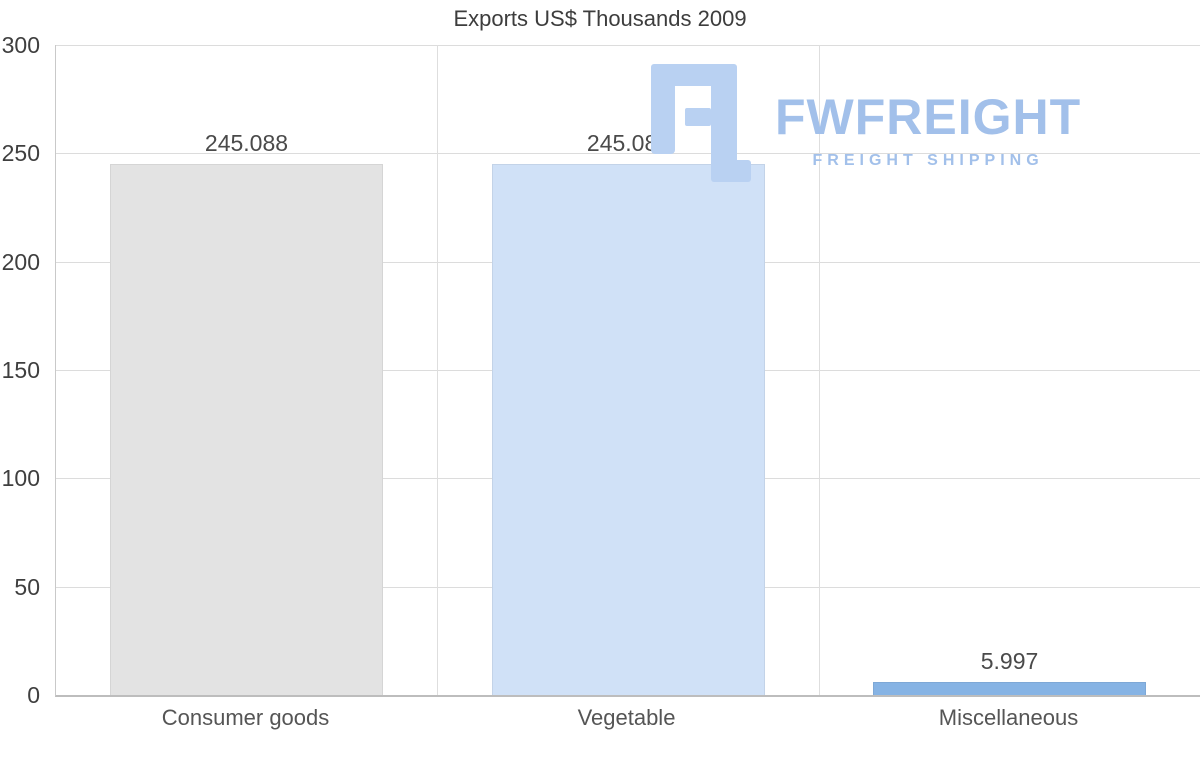 The image size is (1200, 763). What do you see at coordinates (20, 478) in the screenshot?
I see `y-tick-label: 100` at bounding box center [20, 478].